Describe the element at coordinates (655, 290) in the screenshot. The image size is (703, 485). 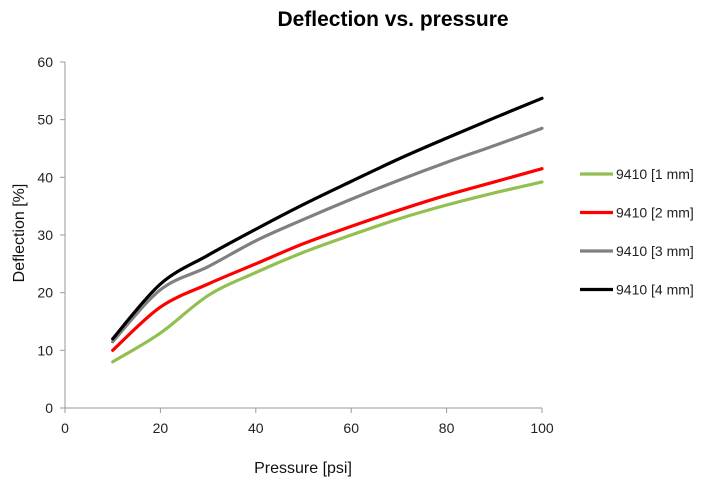
I see `legend-label: 9410 [4 mm]` at that location.